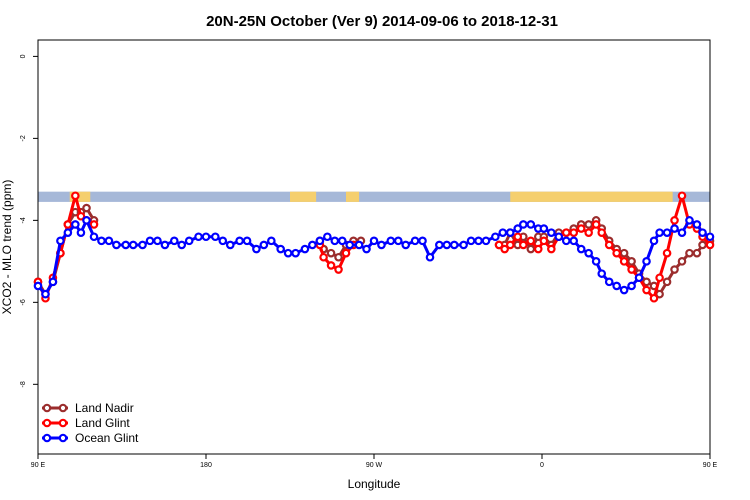 This screenshot has height=500, width=750. Describe the element at coordinates (38, 465) in the screenshot. I see `x-tick-label: 90 E` at that location.